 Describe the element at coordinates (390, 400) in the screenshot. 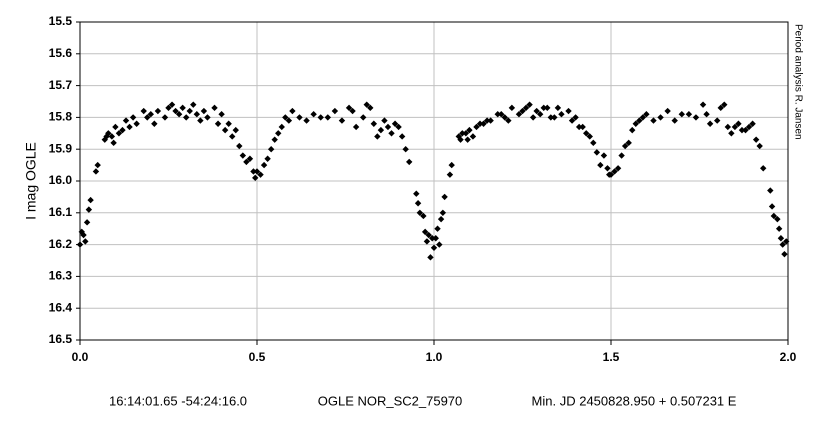

I see `footer-star-id: OGLE NOR_SC2_75970` at that location.